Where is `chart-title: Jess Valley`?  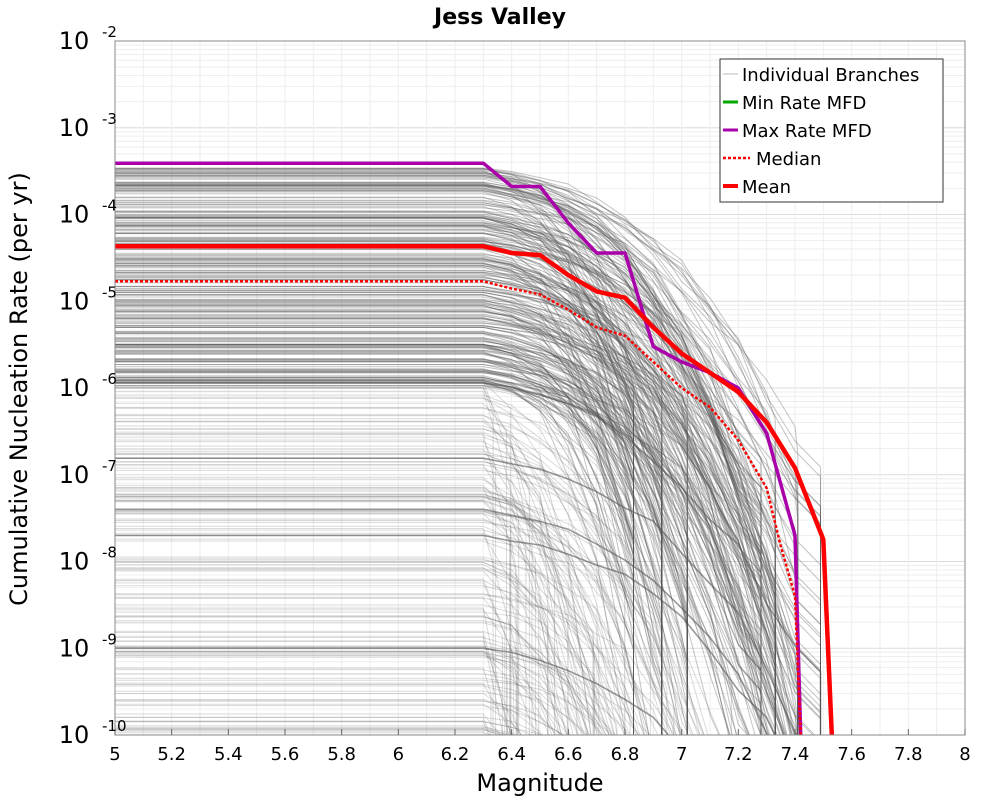
chart-title: Jess Valley is located at coordinates (499, 17).